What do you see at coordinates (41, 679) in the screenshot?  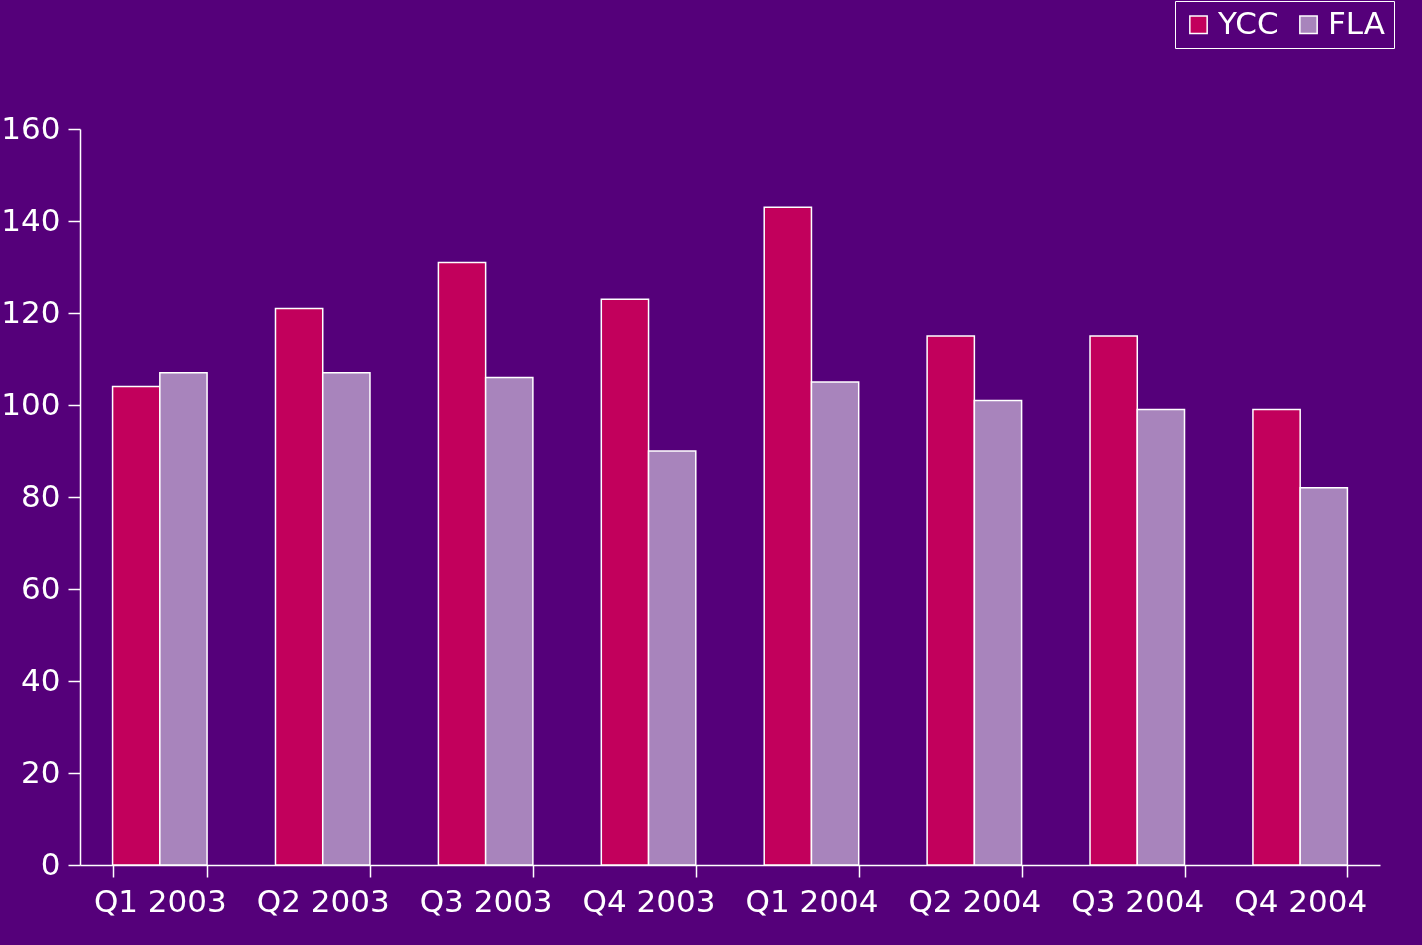 I see `y-tick-label: 40` at bounding box center [41, 679].